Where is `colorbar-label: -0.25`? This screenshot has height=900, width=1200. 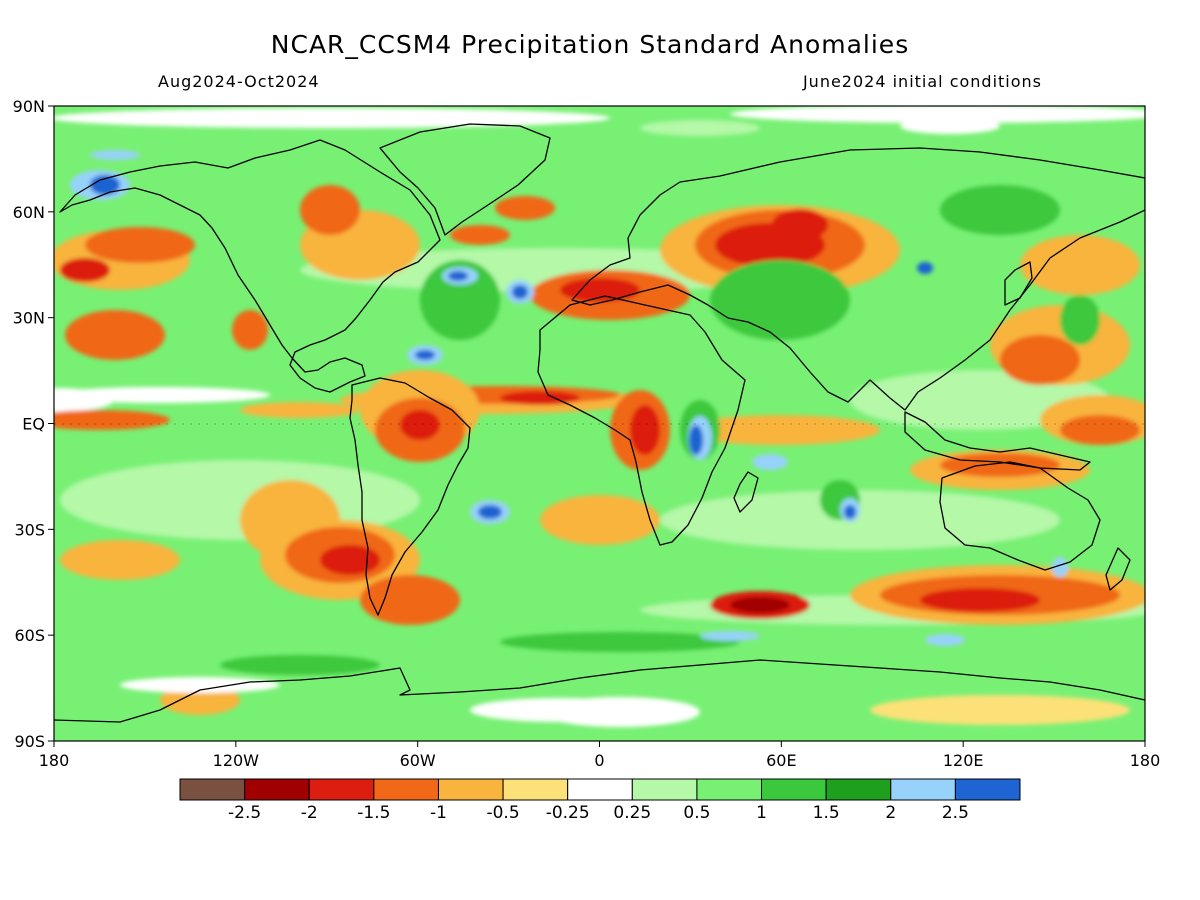 colorbar-label: -0.25 is located at coordinates (568, 813).